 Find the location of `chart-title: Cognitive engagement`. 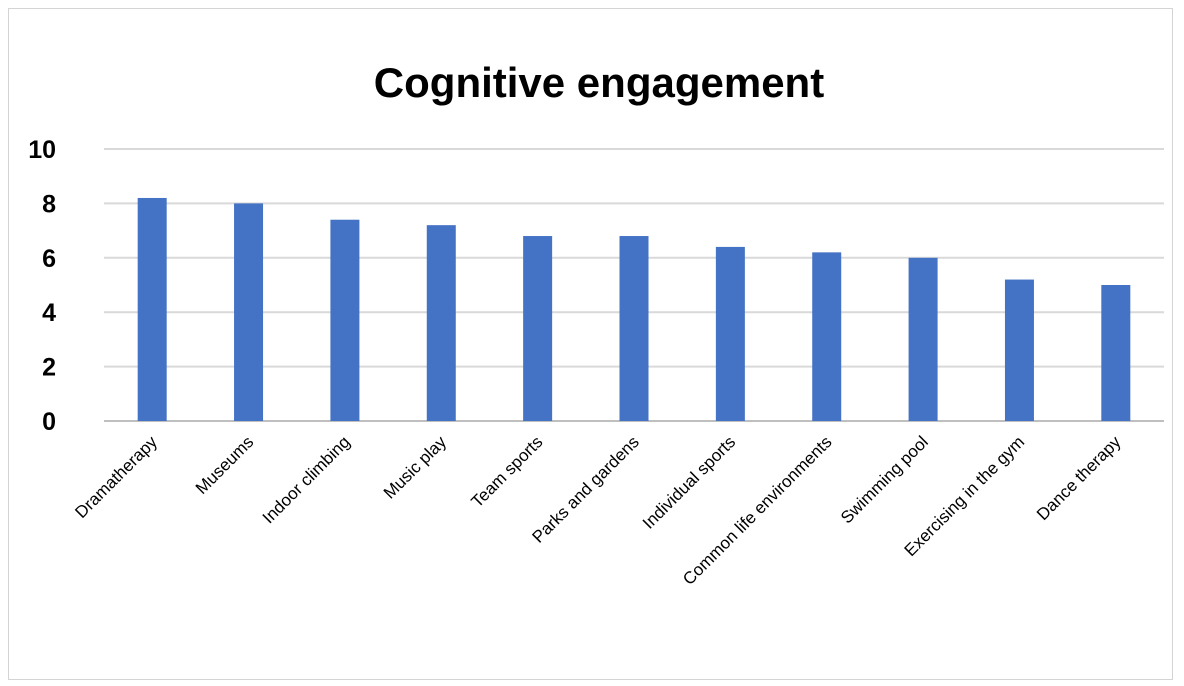

chart-title: Cognitive engagement is located at coordinates (599, 82).